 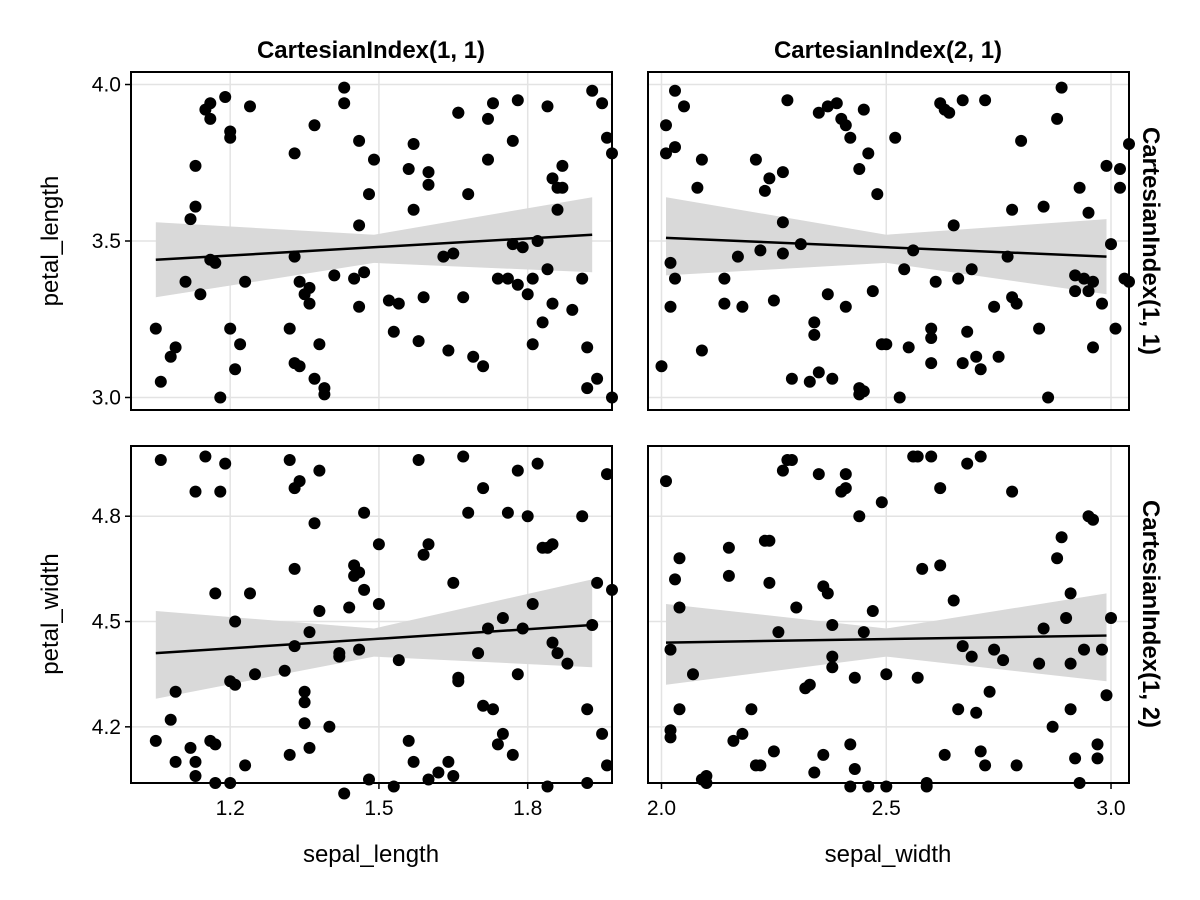 What do you see at coordinates (50, 241) in the screenshot?
I see `y-axis-label-row-1: petal_length` at bounding box center [50, 241].